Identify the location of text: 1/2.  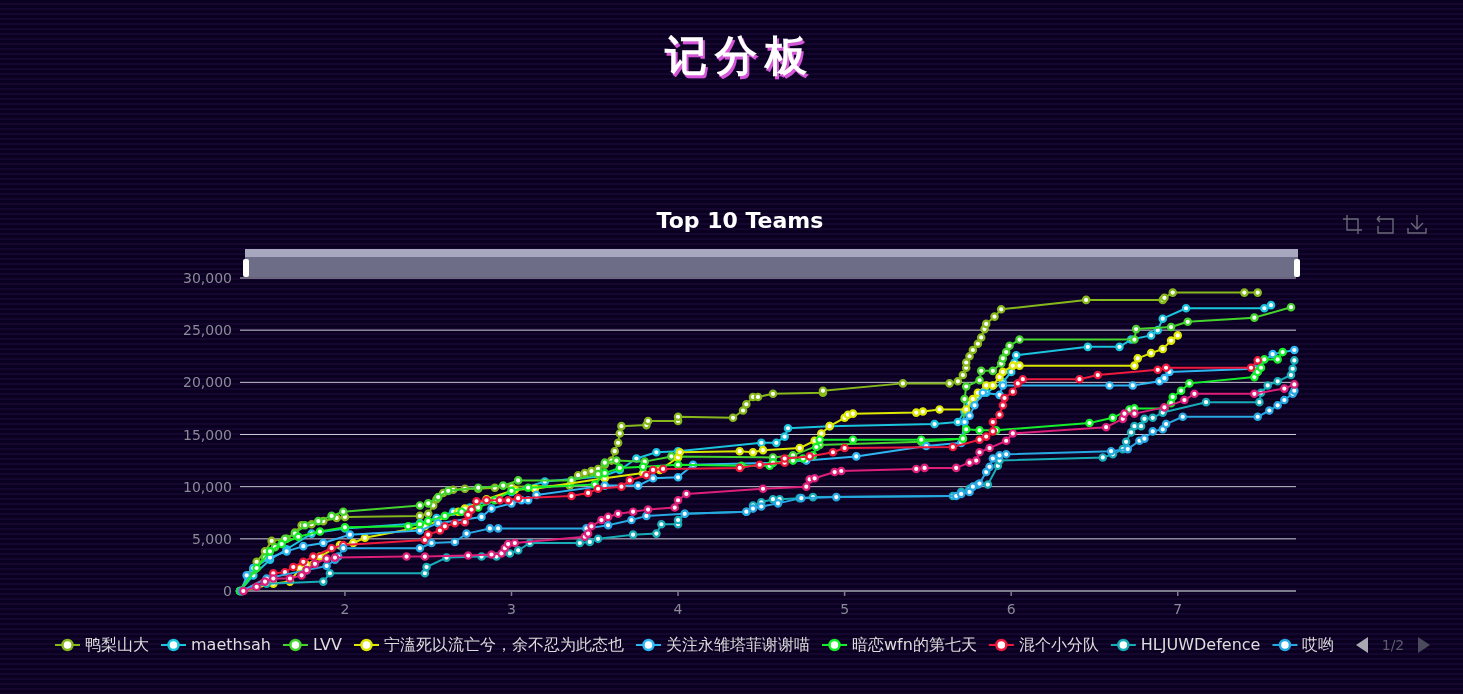
(1393, 645).